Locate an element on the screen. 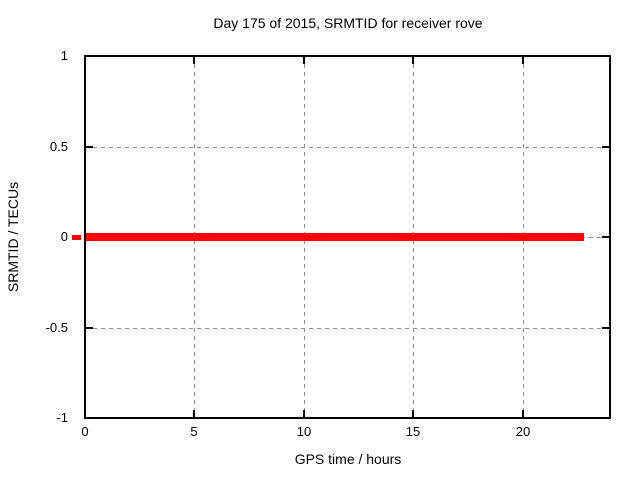 The image size is (640, 480). x-tick-label: 15 is located at coordinates (413, 431).